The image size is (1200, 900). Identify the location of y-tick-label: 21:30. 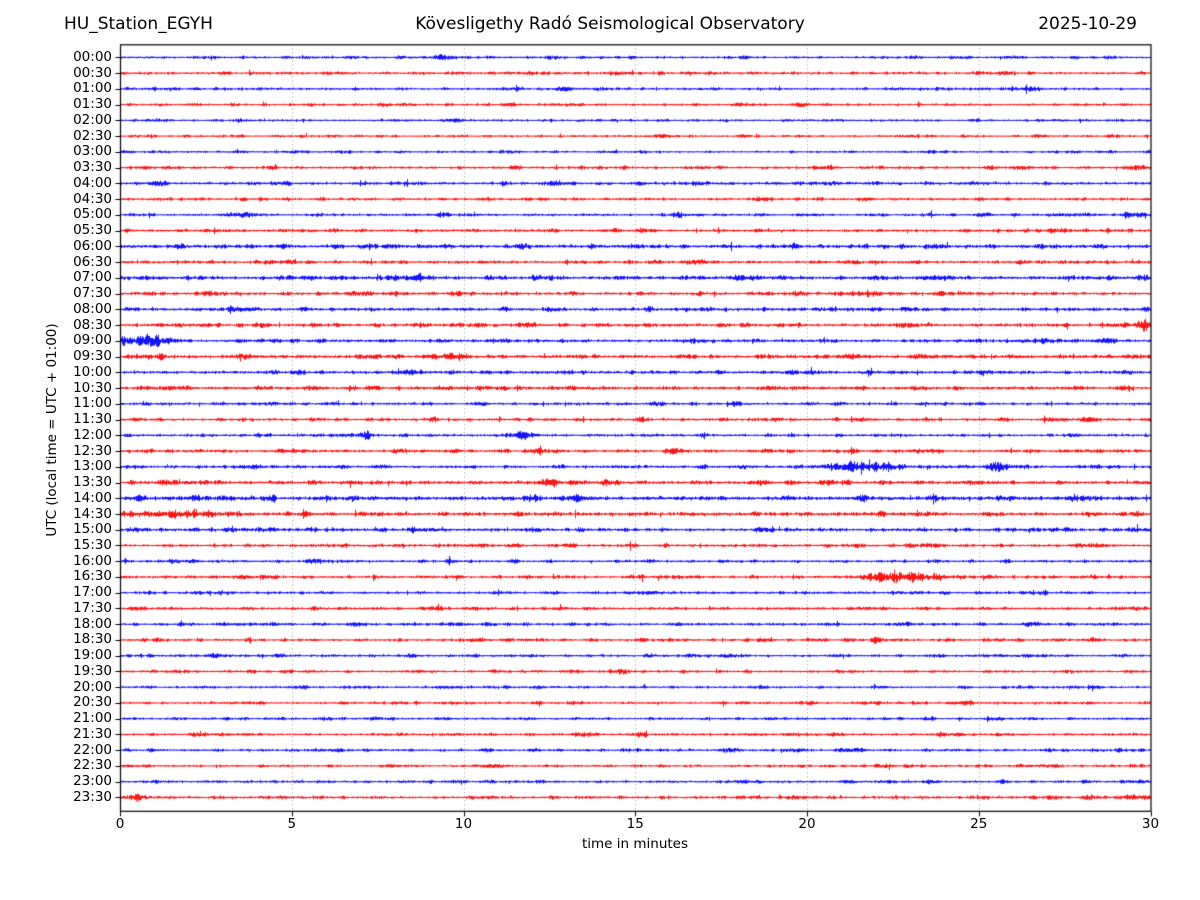
(92, 733).